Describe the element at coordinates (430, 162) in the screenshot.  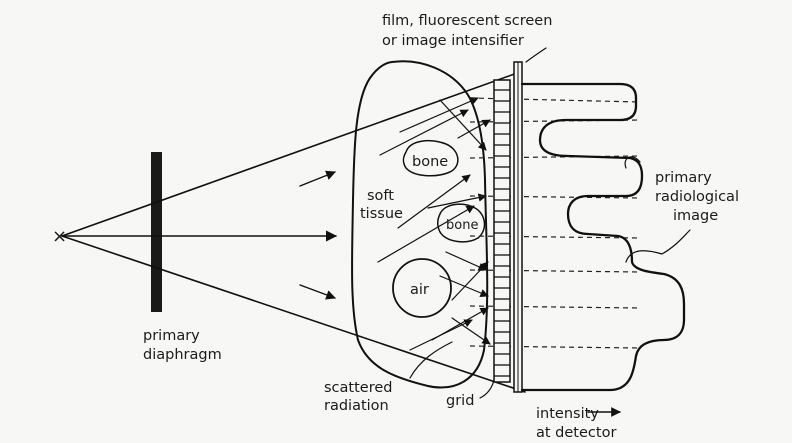
I see `bone-upper-label: bone` at that location.